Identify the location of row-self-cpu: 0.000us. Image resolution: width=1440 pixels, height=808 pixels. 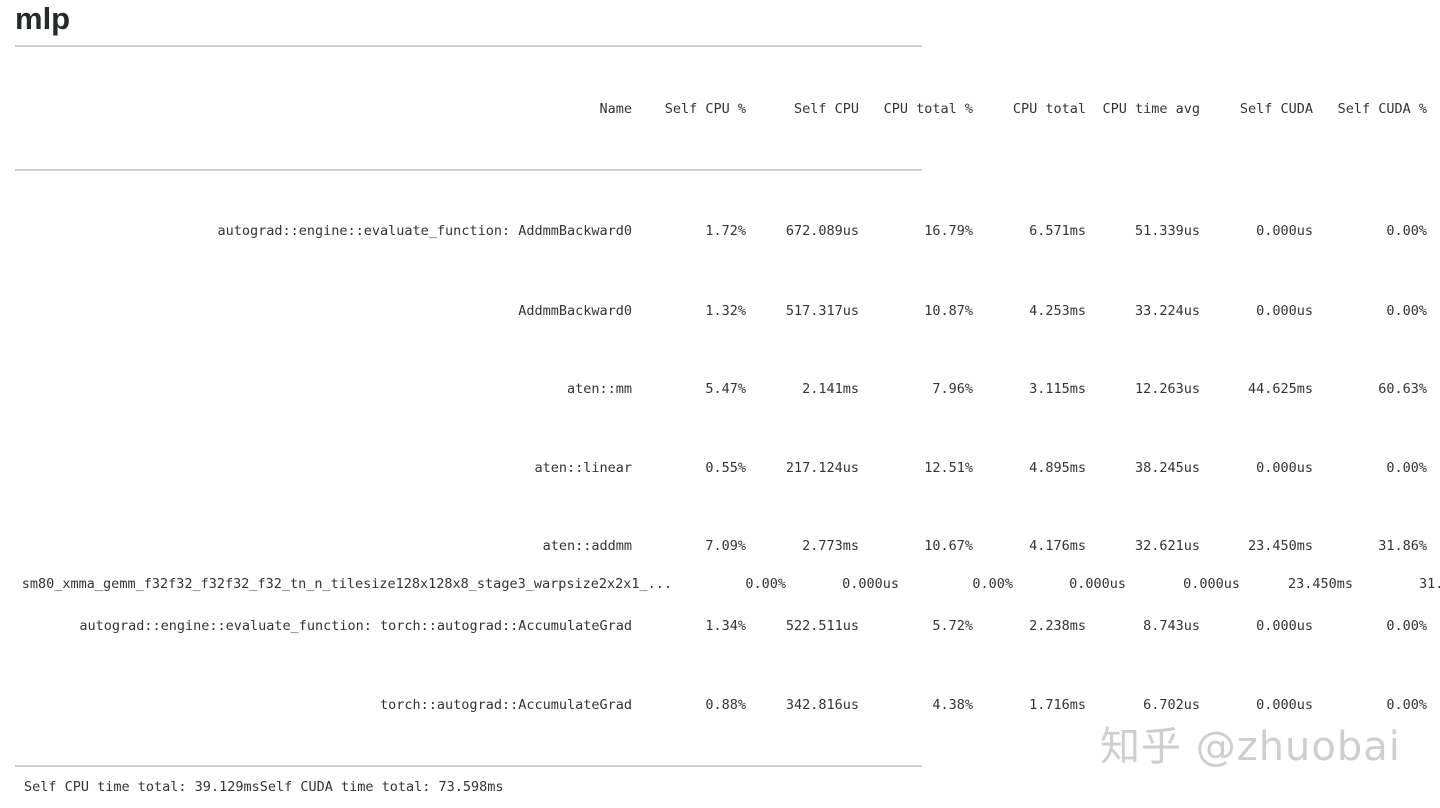
(870, 584).